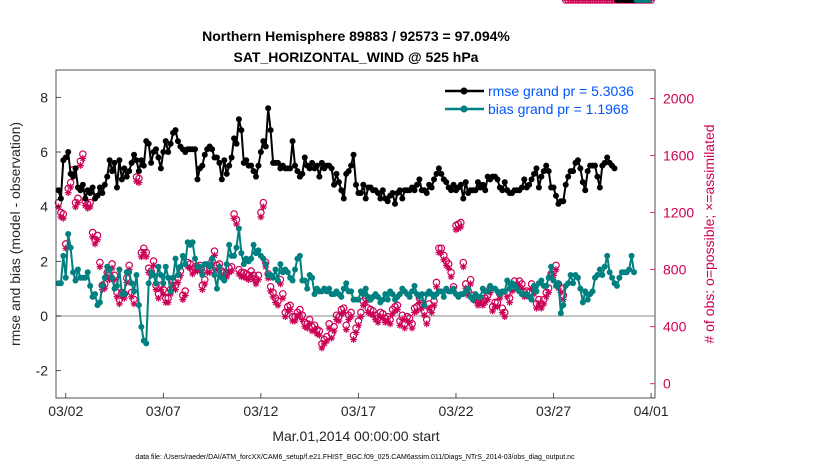 The width and height of the screenshot is (830, 470). I want to click on x-axis: 03/02 03/07 03/12 03/17 03/22 03/27 04/01, so click(358, 406).